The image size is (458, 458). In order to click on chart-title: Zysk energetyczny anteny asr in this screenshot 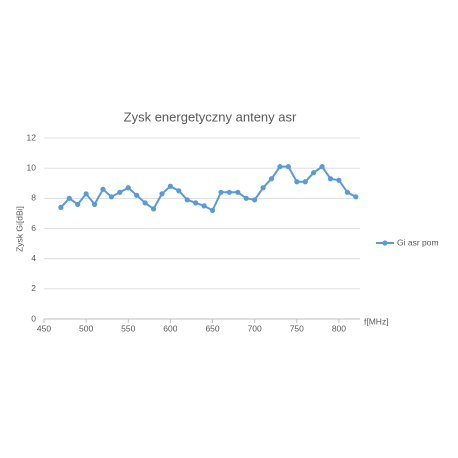, I will do `click(210, 116)`.